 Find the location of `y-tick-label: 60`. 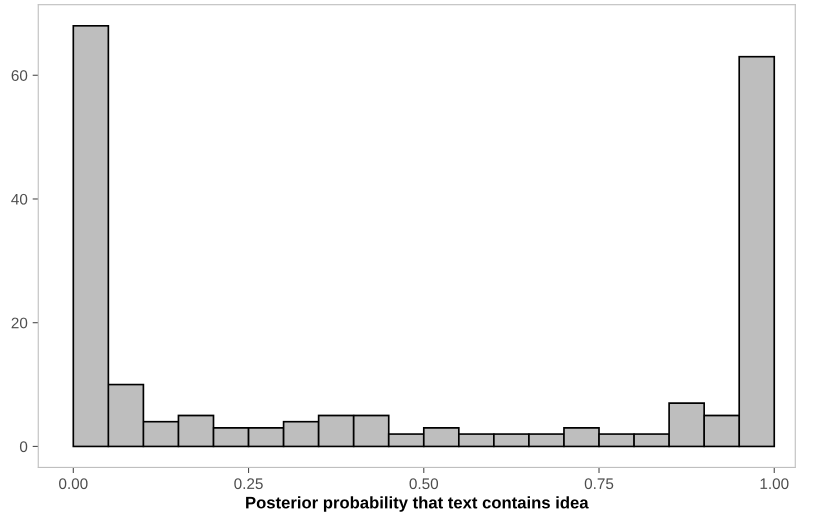

y-tick-label: 60 is located at coordinates (20, 75).